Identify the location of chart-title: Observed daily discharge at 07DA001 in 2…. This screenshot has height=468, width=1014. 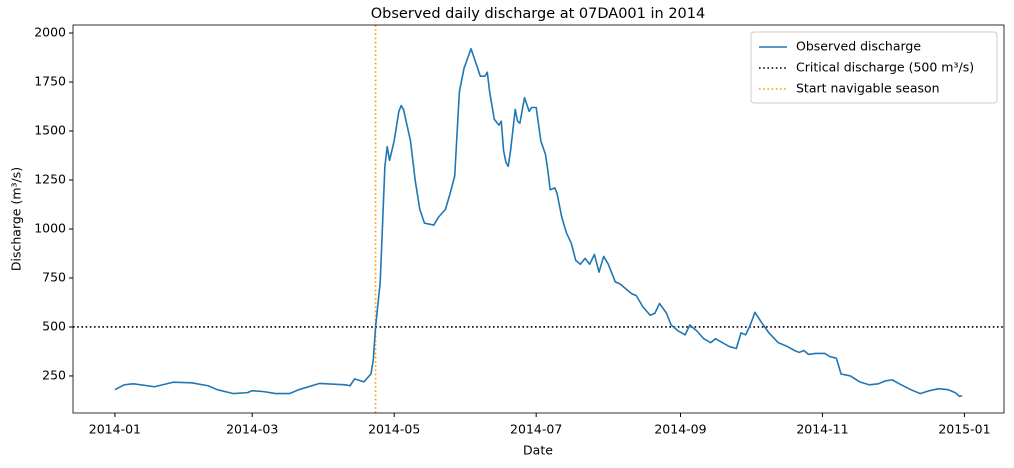
(538, 14).